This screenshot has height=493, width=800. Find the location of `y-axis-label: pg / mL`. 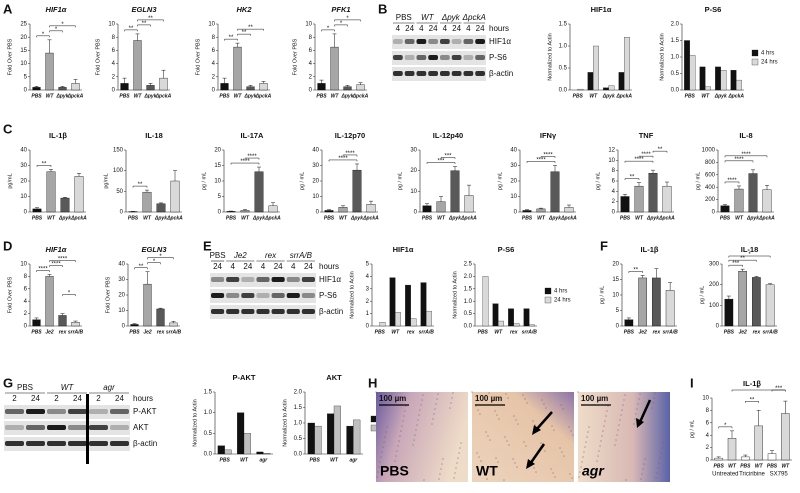

y-axis-label: pg / mL is located at coordinates (698, 181).